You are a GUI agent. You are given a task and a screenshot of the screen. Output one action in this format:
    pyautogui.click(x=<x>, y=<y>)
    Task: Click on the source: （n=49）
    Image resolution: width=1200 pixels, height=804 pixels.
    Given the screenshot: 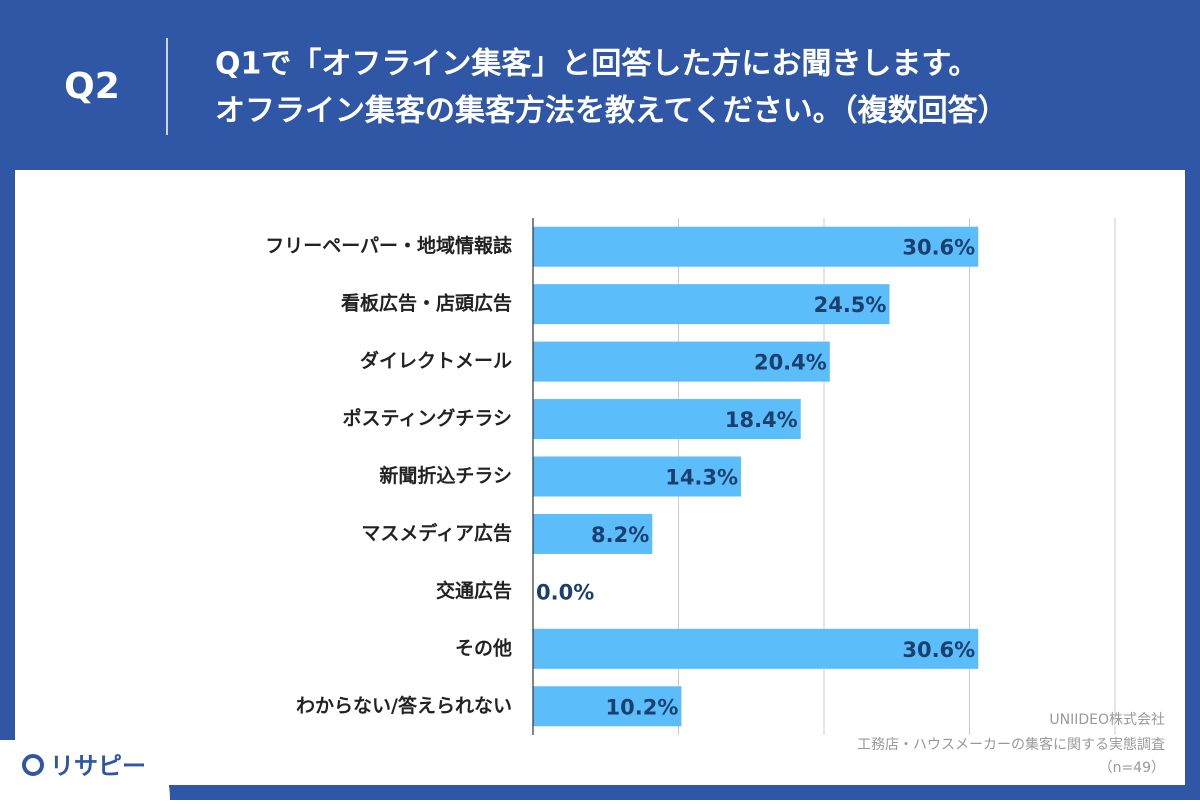 What is the action you would take?
    pyautogui.click(x=1132, y=768)
    